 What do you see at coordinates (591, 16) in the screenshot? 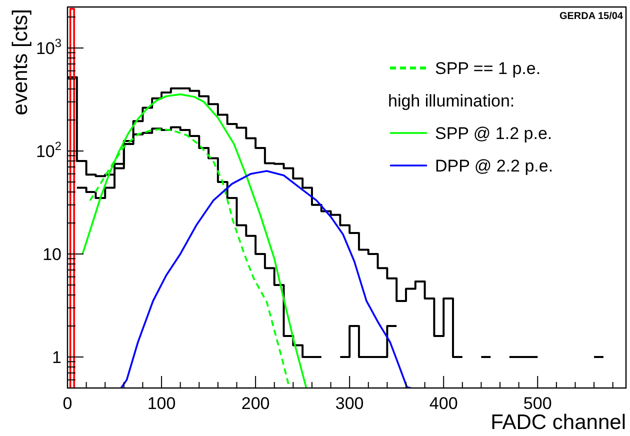
I see `annotation: GERDA 15/04` at bounding box center [591, 16].